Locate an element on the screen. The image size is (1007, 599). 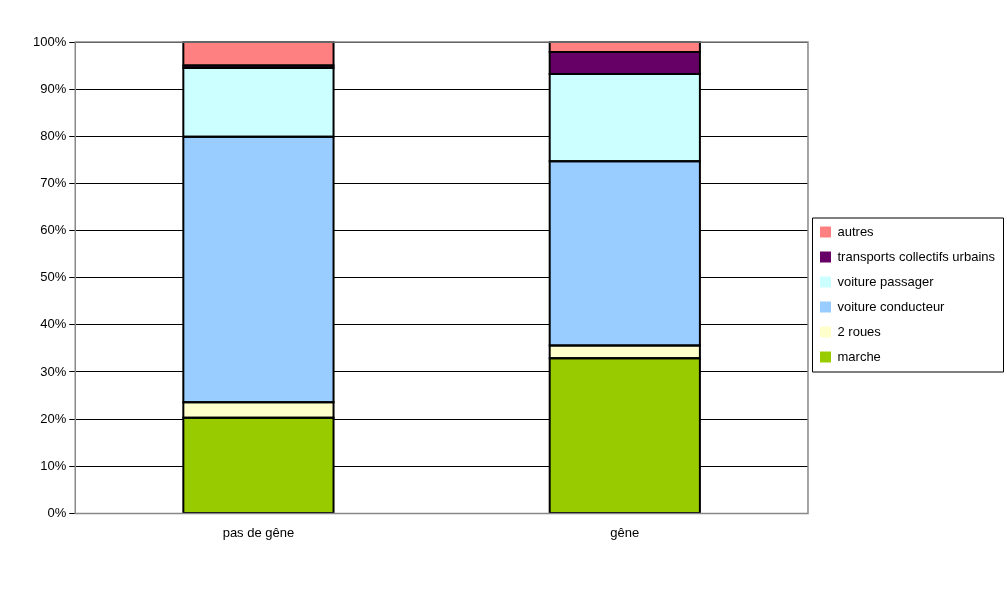
y-tick-label: 40% is located at coordinates (53, 324).